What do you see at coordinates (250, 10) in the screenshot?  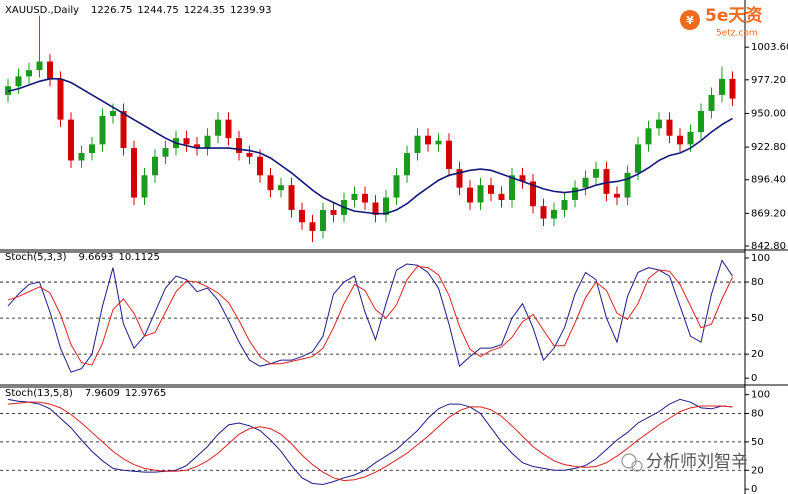 I see `header-value: 1239.93` at bounding box center [250, 10].